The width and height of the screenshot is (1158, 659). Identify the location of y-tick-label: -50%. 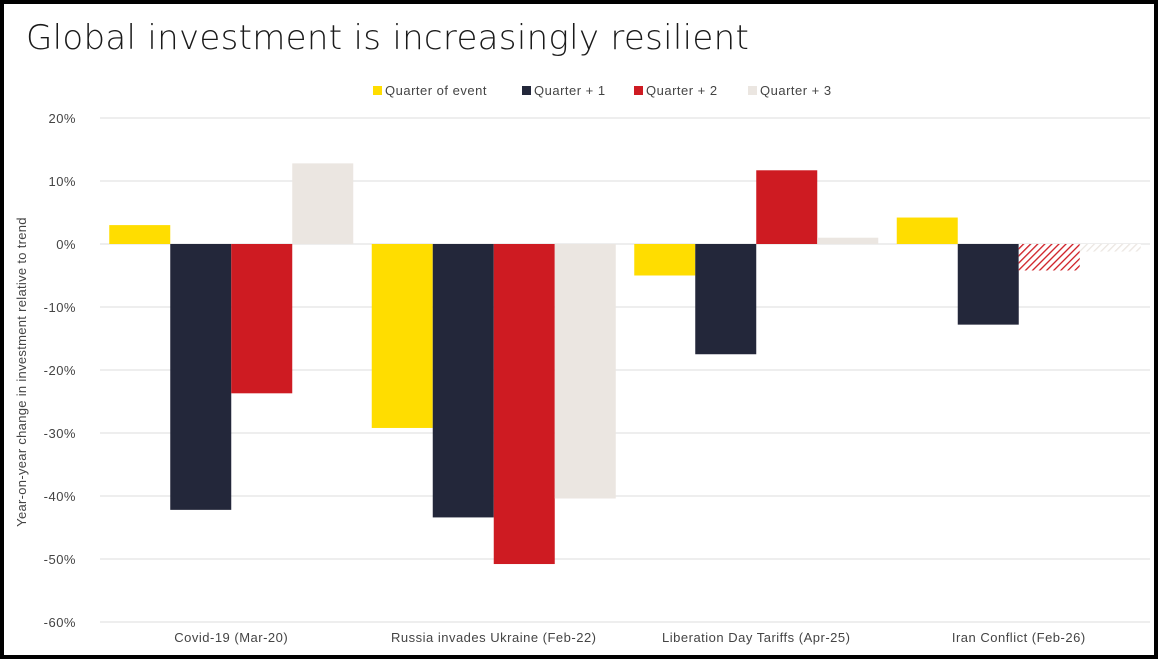
(60, 559).